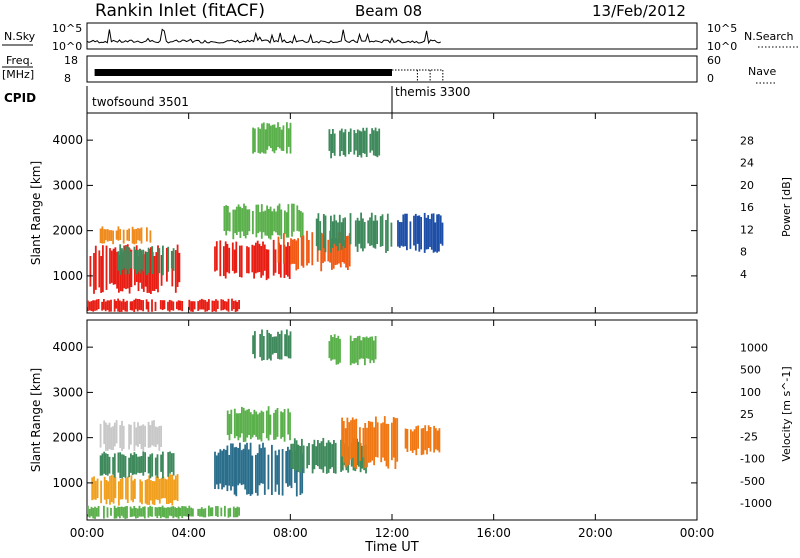 The width and height of the screenshot is (800, 558). Describe the element at coordinates (750, 370) in the screenshot. I see `velocity-colorbar-tick: 500` at that location.